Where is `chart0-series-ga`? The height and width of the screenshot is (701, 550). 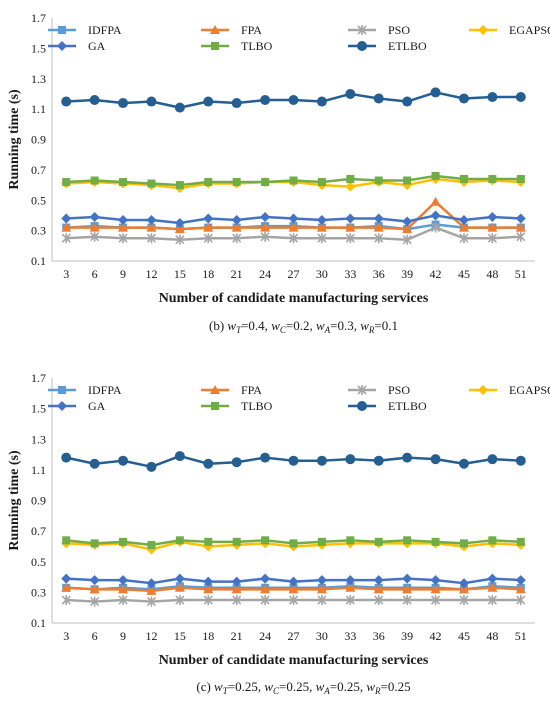 chart0-series-ga is located at coordinates (293, 219).